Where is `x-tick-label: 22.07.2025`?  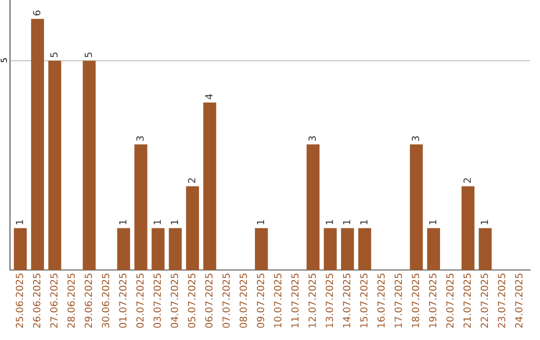 x-tick-label: 22.07.2025 is located at coordinates (484, 301).